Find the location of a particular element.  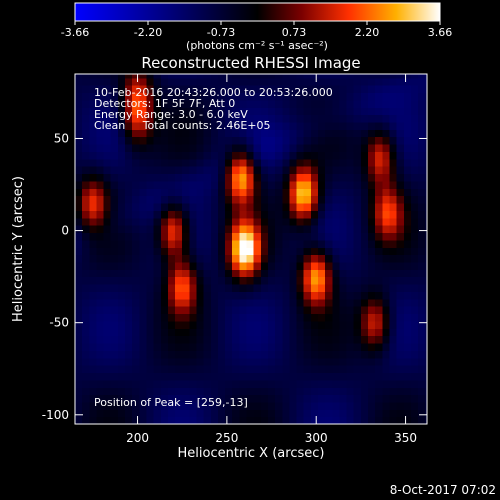

colorbar-ticks: -3.66 -2.20 -0.73 0.73 2.20 3.66 is located at coordinates (256, 30).